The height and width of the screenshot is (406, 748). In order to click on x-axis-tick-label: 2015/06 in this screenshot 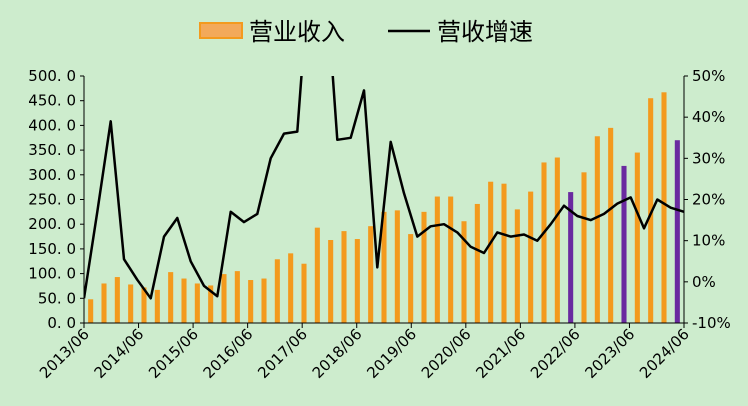, I will do `click(173, 353)`.